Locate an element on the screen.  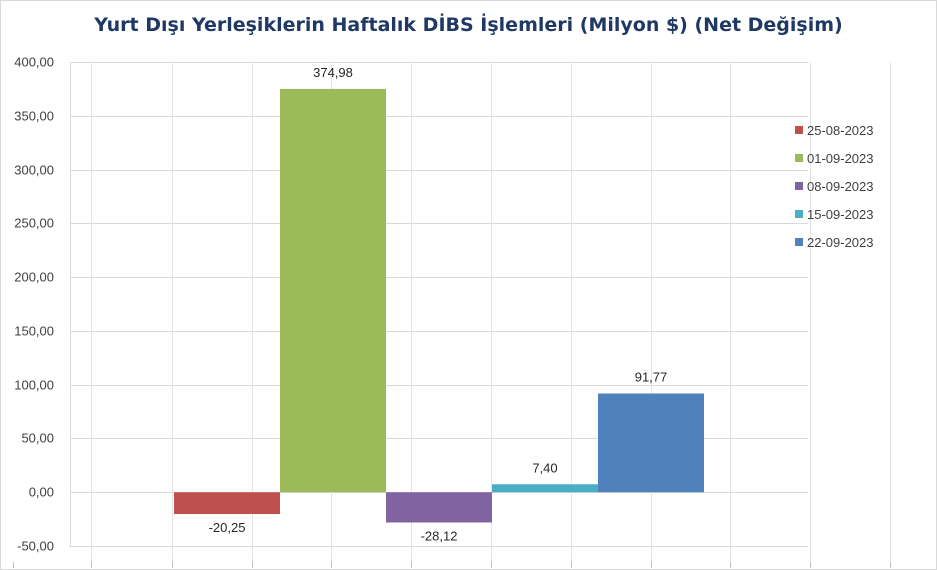
legend-label: 22-09-2023 is located at coordinates (840, 242).